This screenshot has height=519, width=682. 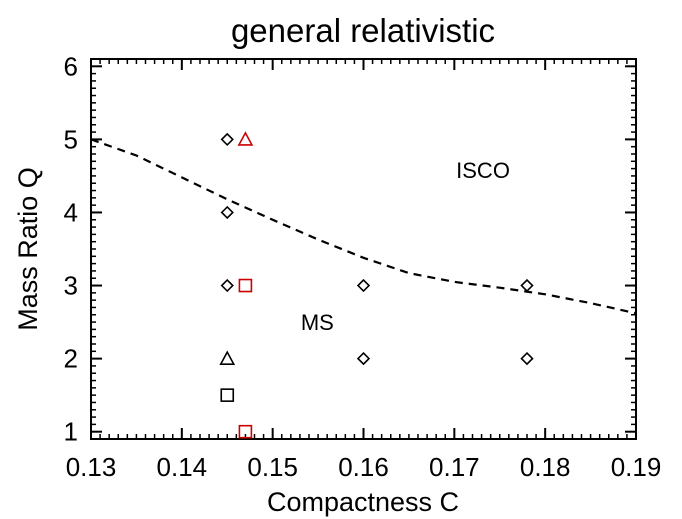 What do you see at coordinates (363, 30) in the screenshot?
I see `chart-title: general relativistic` at bounding box center [363, 30].